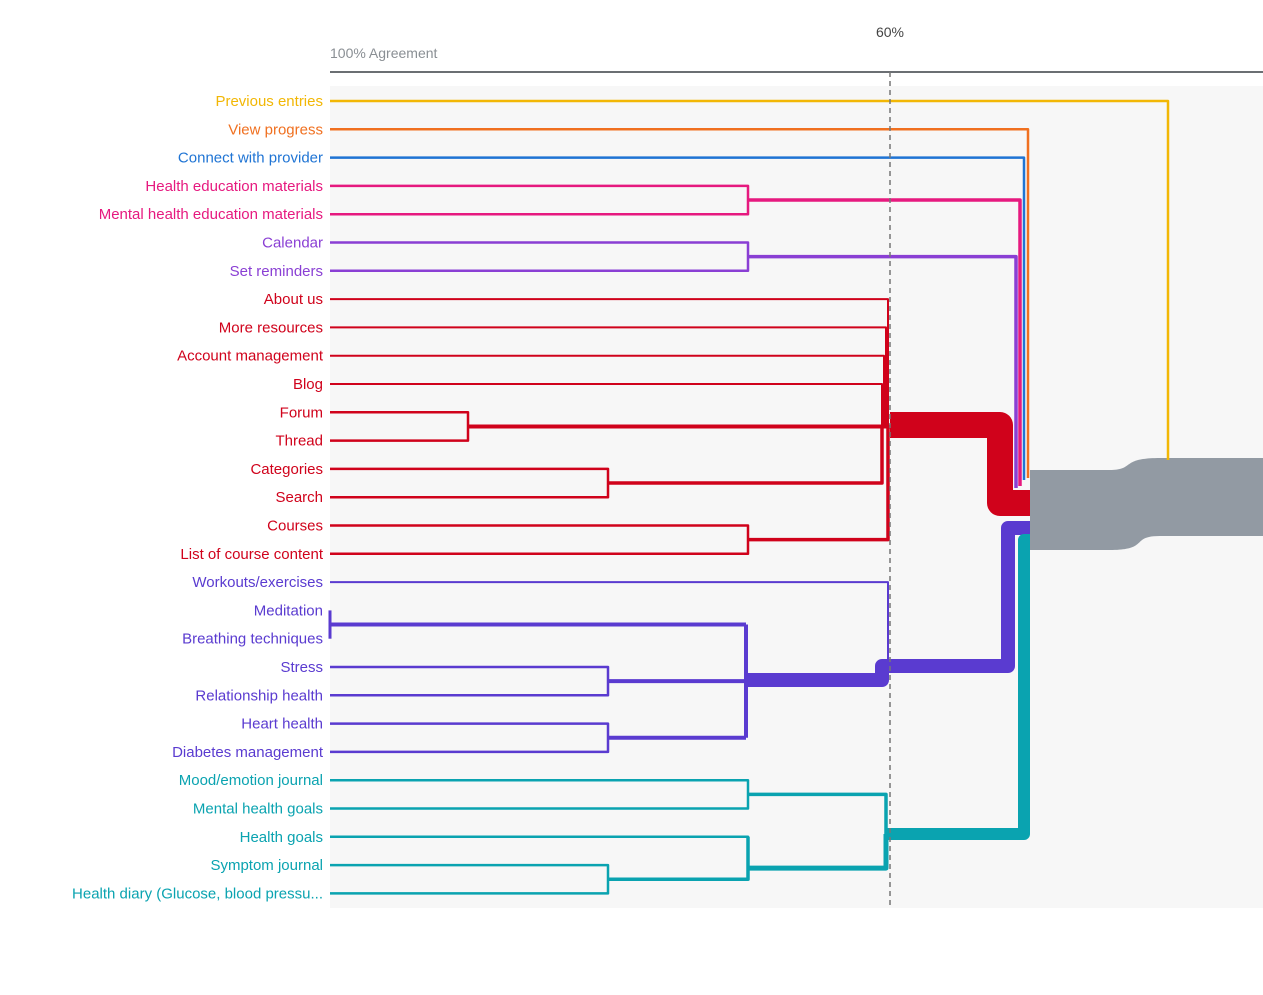  I want to click on purple-merge-link, so click(818, 673).